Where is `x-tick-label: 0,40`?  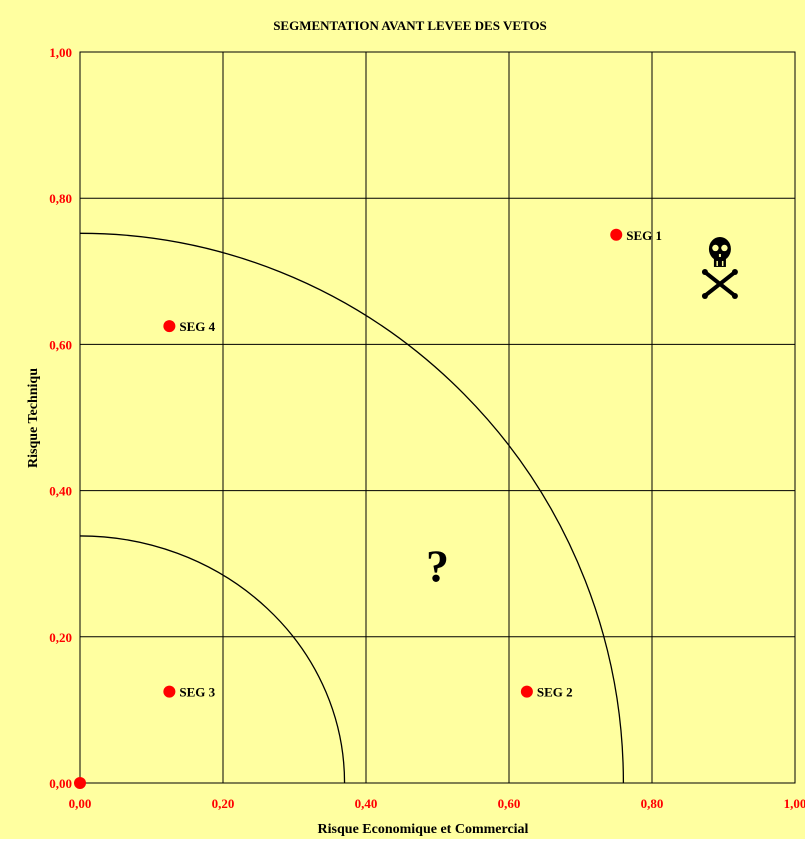
x-tick-label: 0,40 is located at coordinates (366, 803).